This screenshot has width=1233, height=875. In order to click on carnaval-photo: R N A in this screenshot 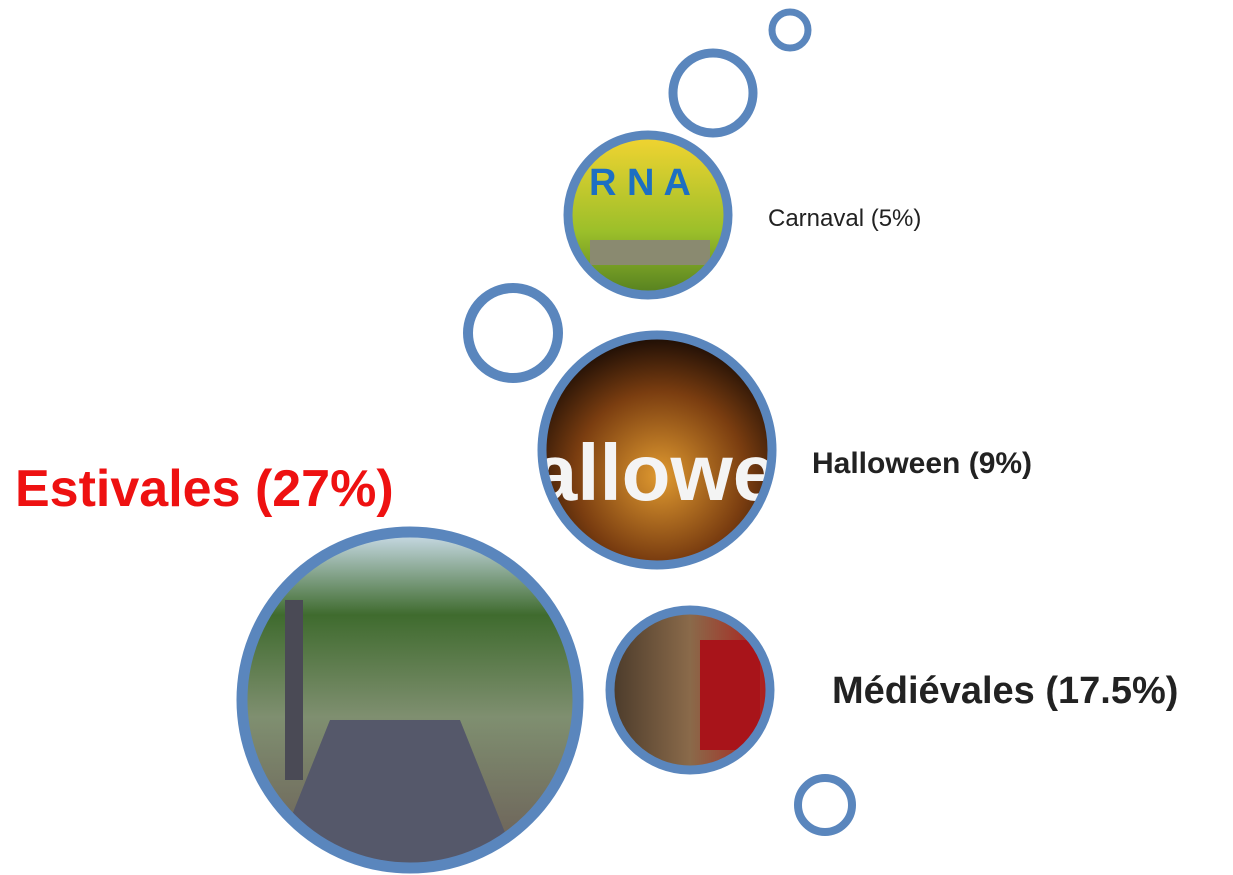, I will do `click(648, 215)`.